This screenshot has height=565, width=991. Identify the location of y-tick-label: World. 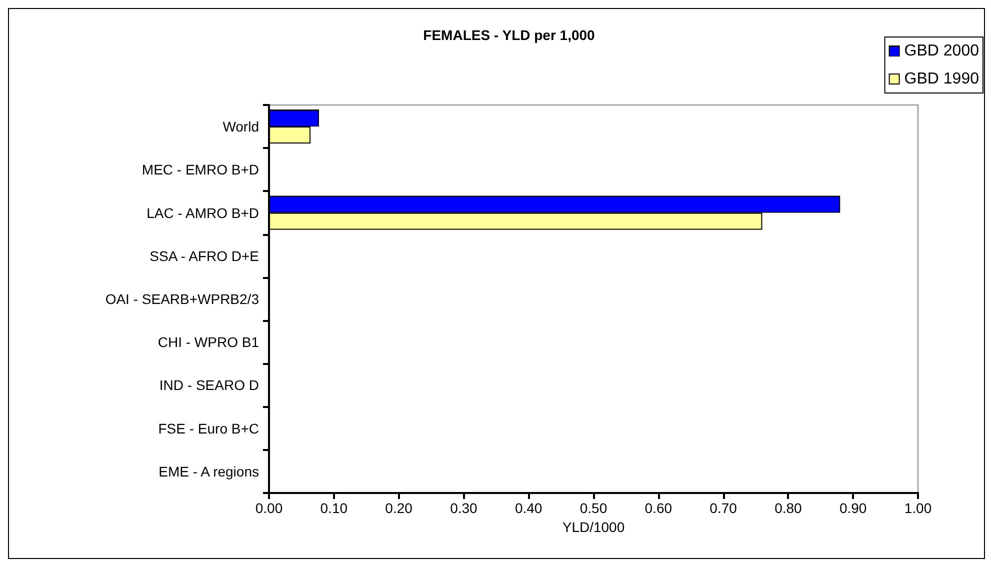
(240, 126).